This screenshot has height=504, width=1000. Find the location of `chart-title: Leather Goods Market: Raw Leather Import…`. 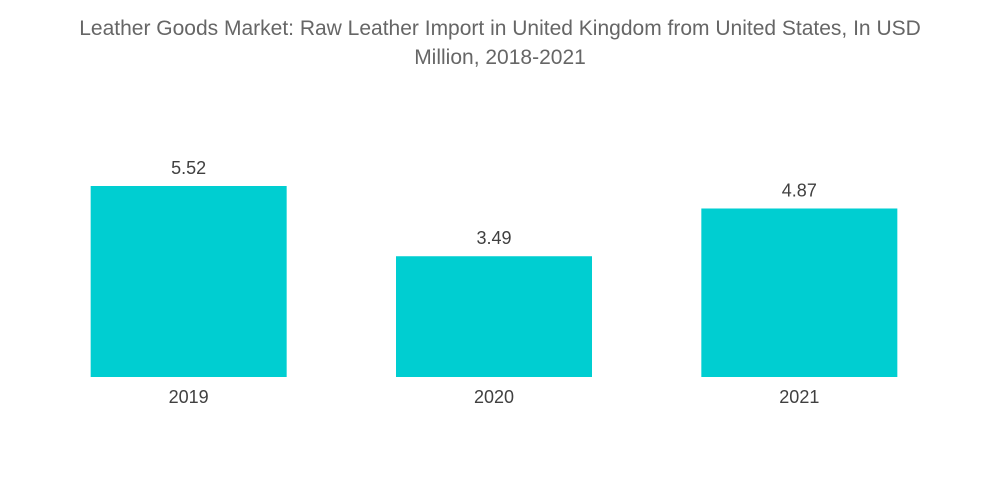

chart-title: Leather Goods Market: Raw Leather Import… is located at coordinates (500, 43).